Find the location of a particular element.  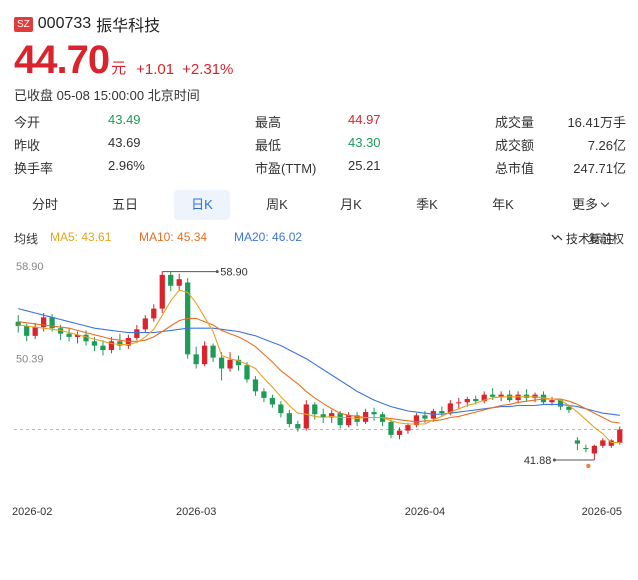

y-tick-label: 50.39 is located at coordinates (30, 360).